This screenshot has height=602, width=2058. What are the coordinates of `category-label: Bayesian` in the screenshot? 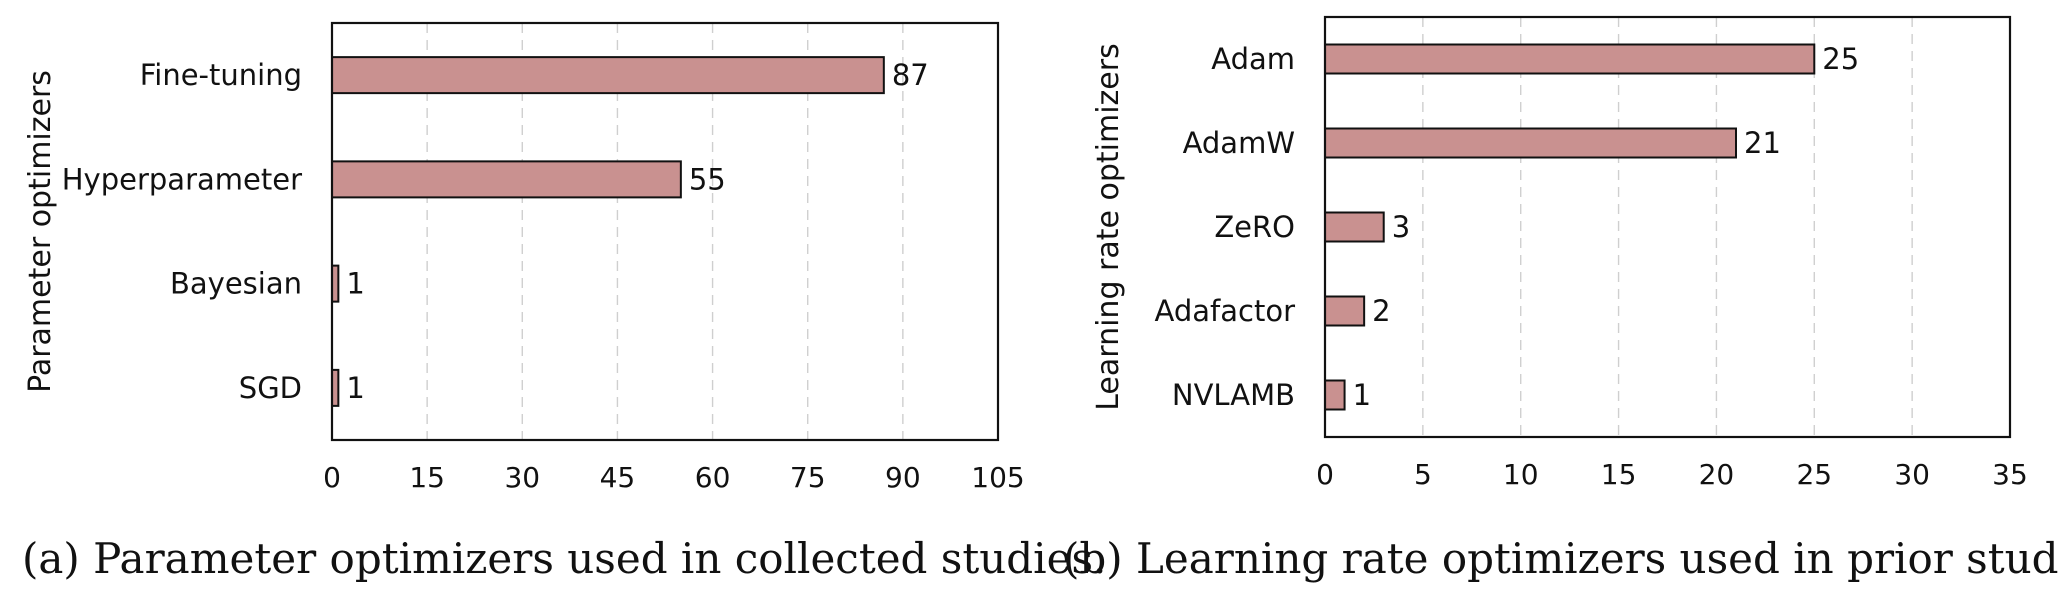 It's located at (236, 284).